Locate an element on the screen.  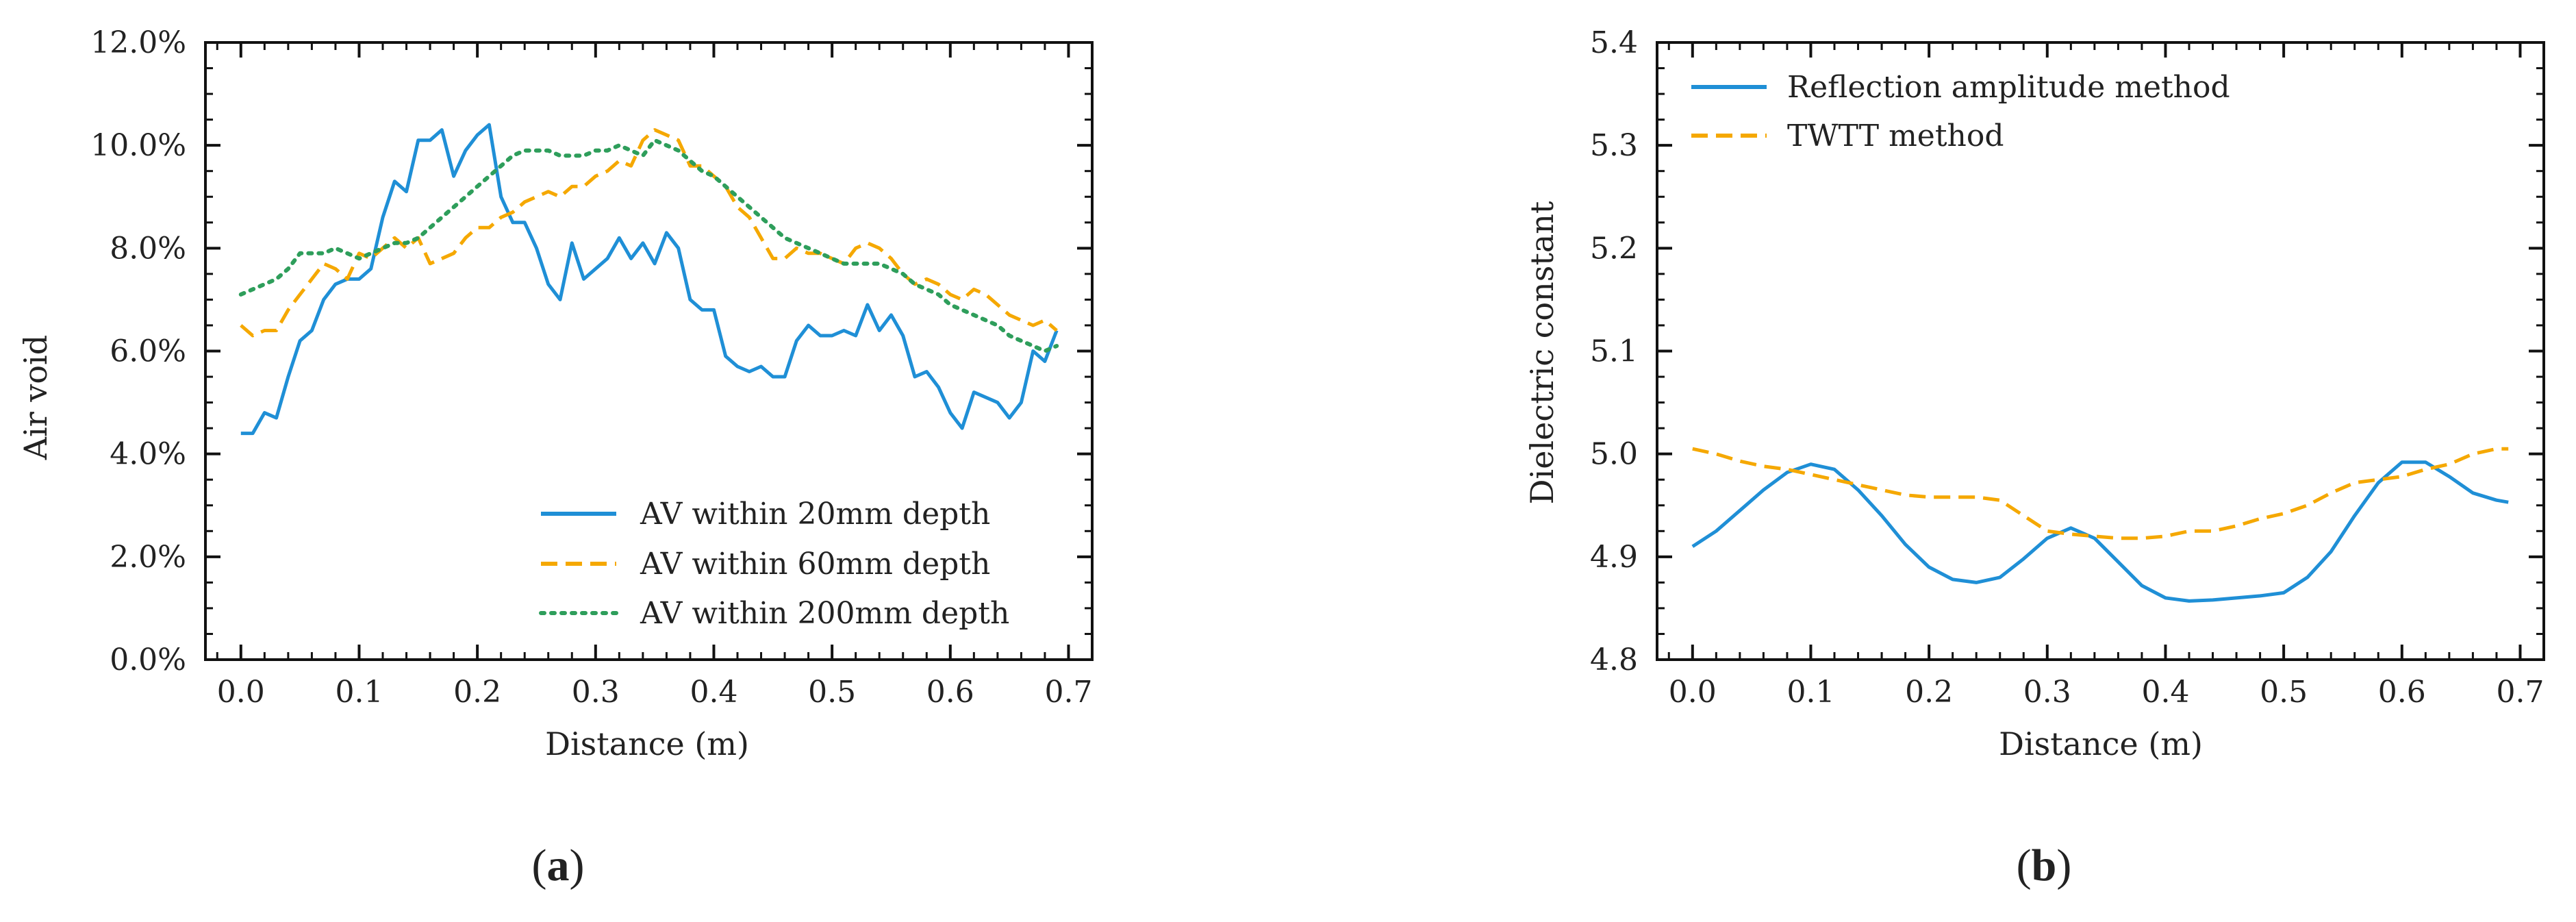
y-tick-label: 4.0% is located at coordinates (148, 454).